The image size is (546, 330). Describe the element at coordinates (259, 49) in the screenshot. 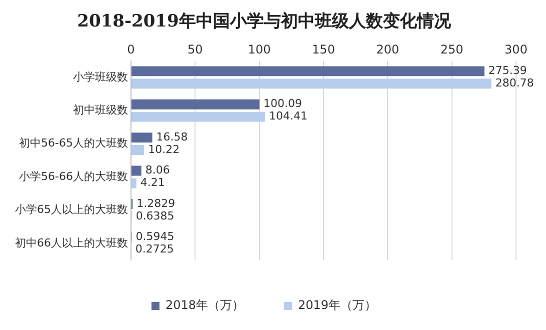

I see `x-tick-label: 100` at that location.